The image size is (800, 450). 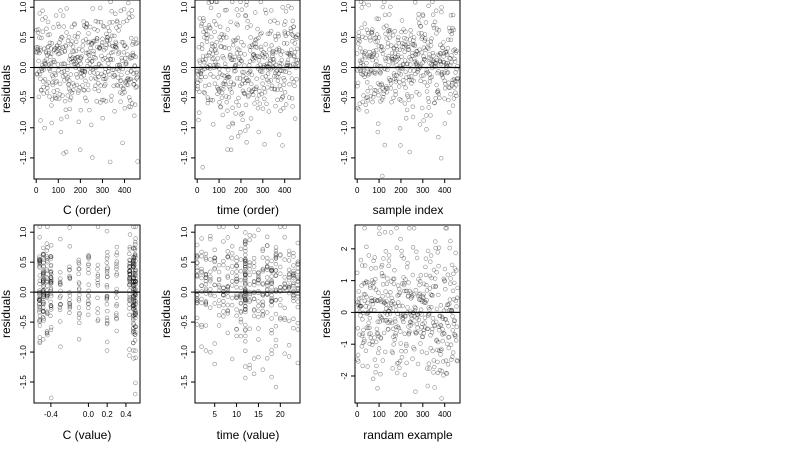 What do you see at coordinates (184, 382) in the screenshot?
I see `panel-time-value-y-tick-label: -1.5` at bounding box center [184, 382].